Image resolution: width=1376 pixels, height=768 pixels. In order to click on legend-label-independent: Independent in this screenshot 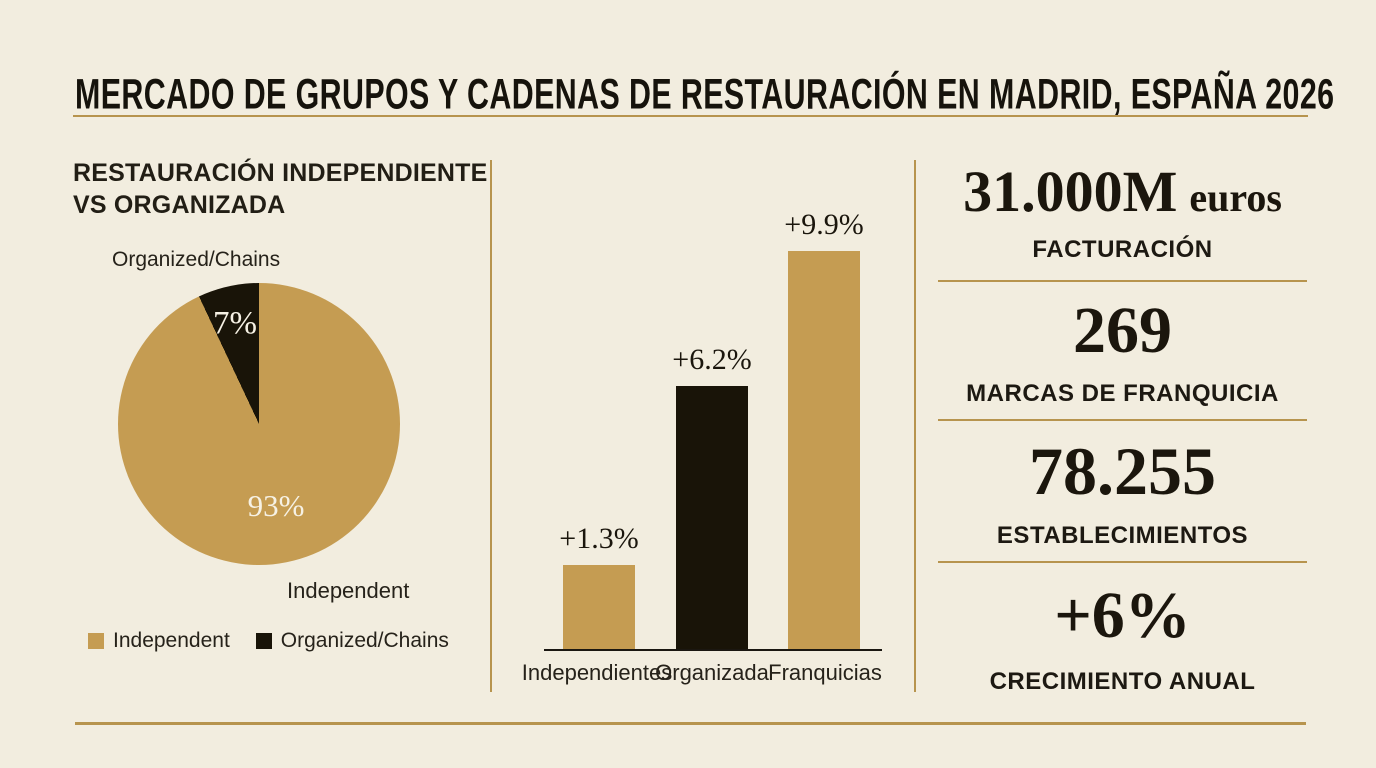, I will do `click(171, 640)`.